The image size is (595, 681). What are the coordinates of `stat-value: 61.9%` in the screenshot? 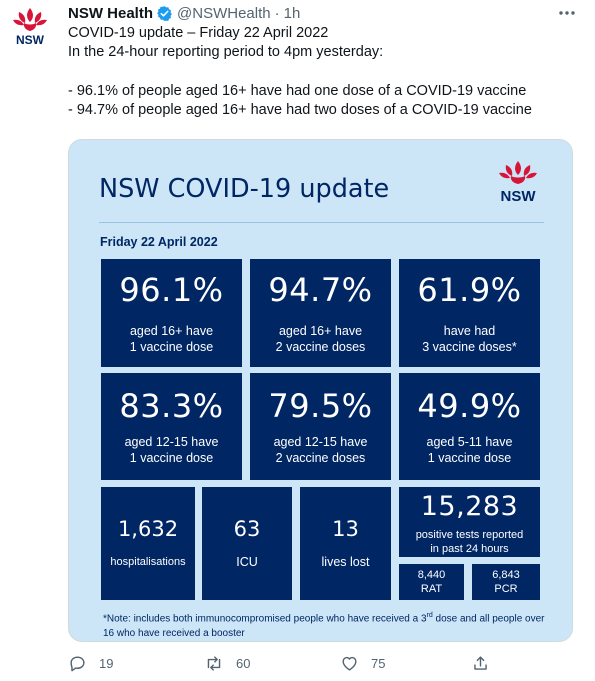 It's located at (469, 290).